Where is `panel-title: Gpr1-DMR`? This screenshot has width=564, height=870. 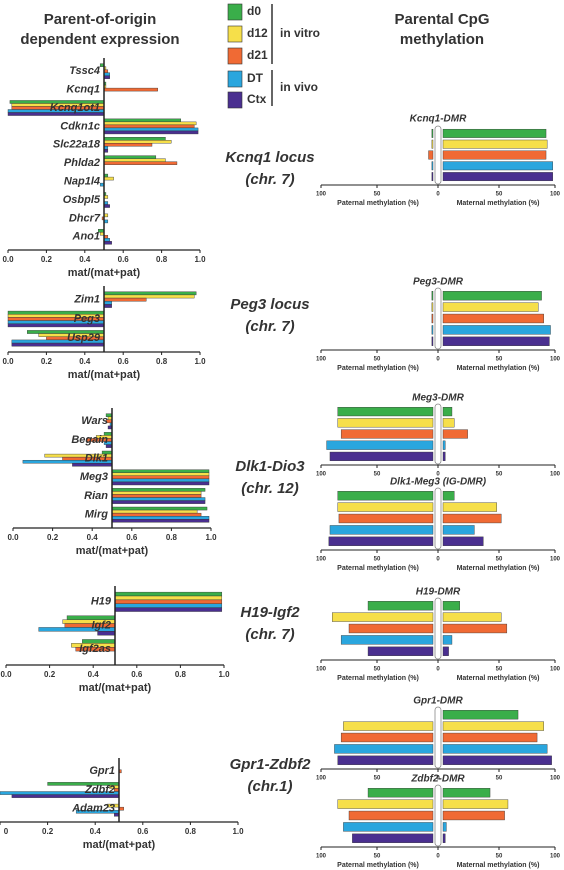 panel-title: Gpr1-DMR is located at coordinates (438, 701).